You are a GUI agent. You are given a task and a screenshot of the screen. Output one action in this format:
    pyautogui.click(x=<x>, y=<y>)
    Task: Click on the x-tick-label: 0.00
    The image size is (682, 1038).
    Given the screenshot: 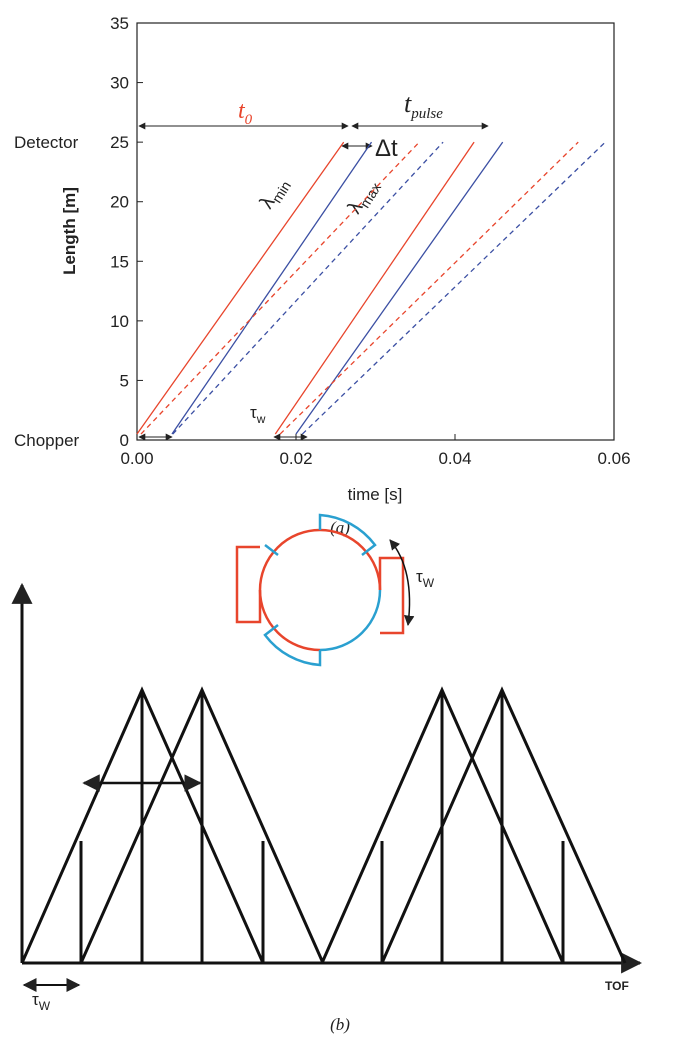 What is the action you would take?
    pyautogui.click(x=136, y=458)
    